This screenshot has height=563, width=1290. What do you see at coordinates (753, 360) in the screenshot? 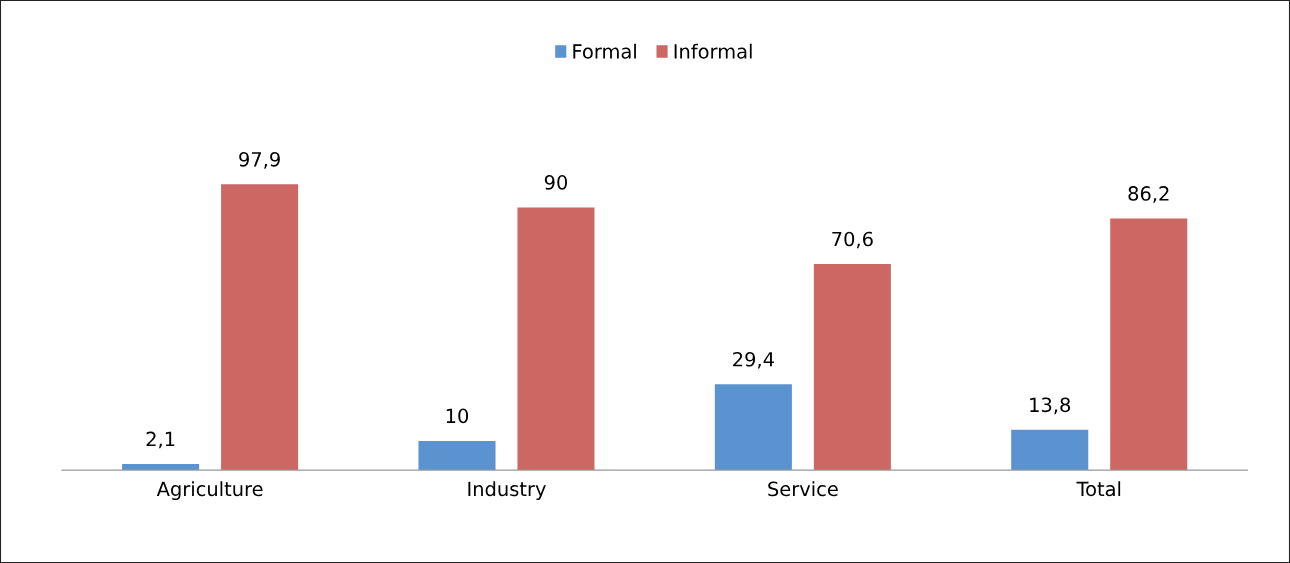
I see `data-label: 29,4` at bounding box center [753, 360].